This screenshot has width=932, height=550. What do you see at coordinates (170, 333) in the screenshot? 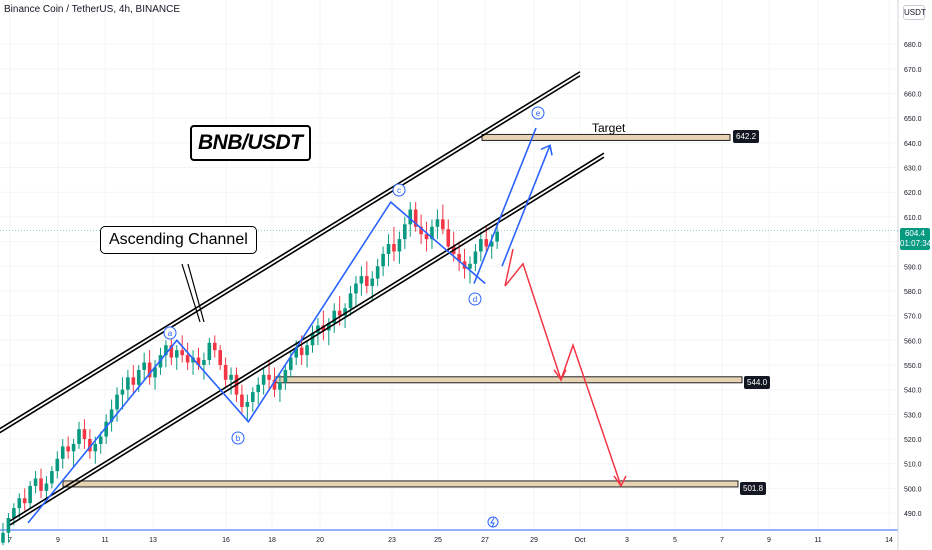
I see `wave-label-a: a` at bounding box center [170, 333].